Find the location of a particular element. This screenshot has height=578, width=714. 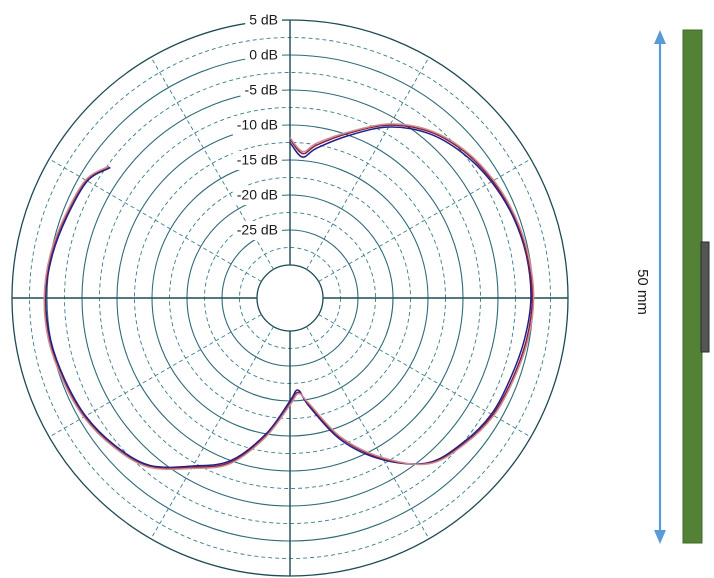

antenna-chip is located at coordinates (705, 297).